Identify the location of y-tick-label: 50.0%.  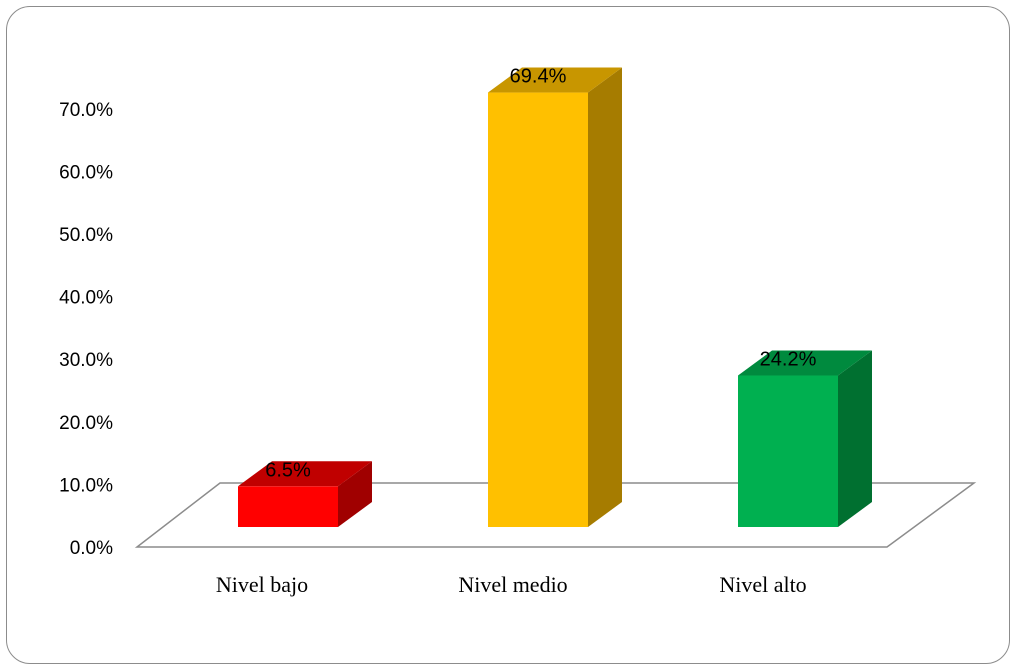
(86, 235).